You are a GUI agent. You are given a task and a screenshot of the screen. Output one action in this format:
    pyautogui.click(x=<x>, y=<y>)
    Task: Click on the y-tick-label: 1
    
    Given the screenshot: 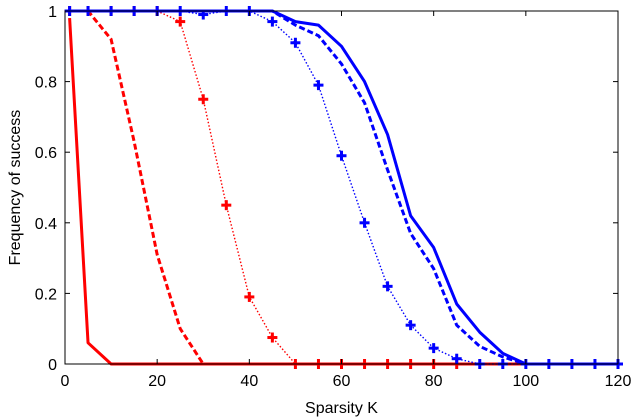 What is the action you would take?
    pyautogui.click(x=52, y=12)
    